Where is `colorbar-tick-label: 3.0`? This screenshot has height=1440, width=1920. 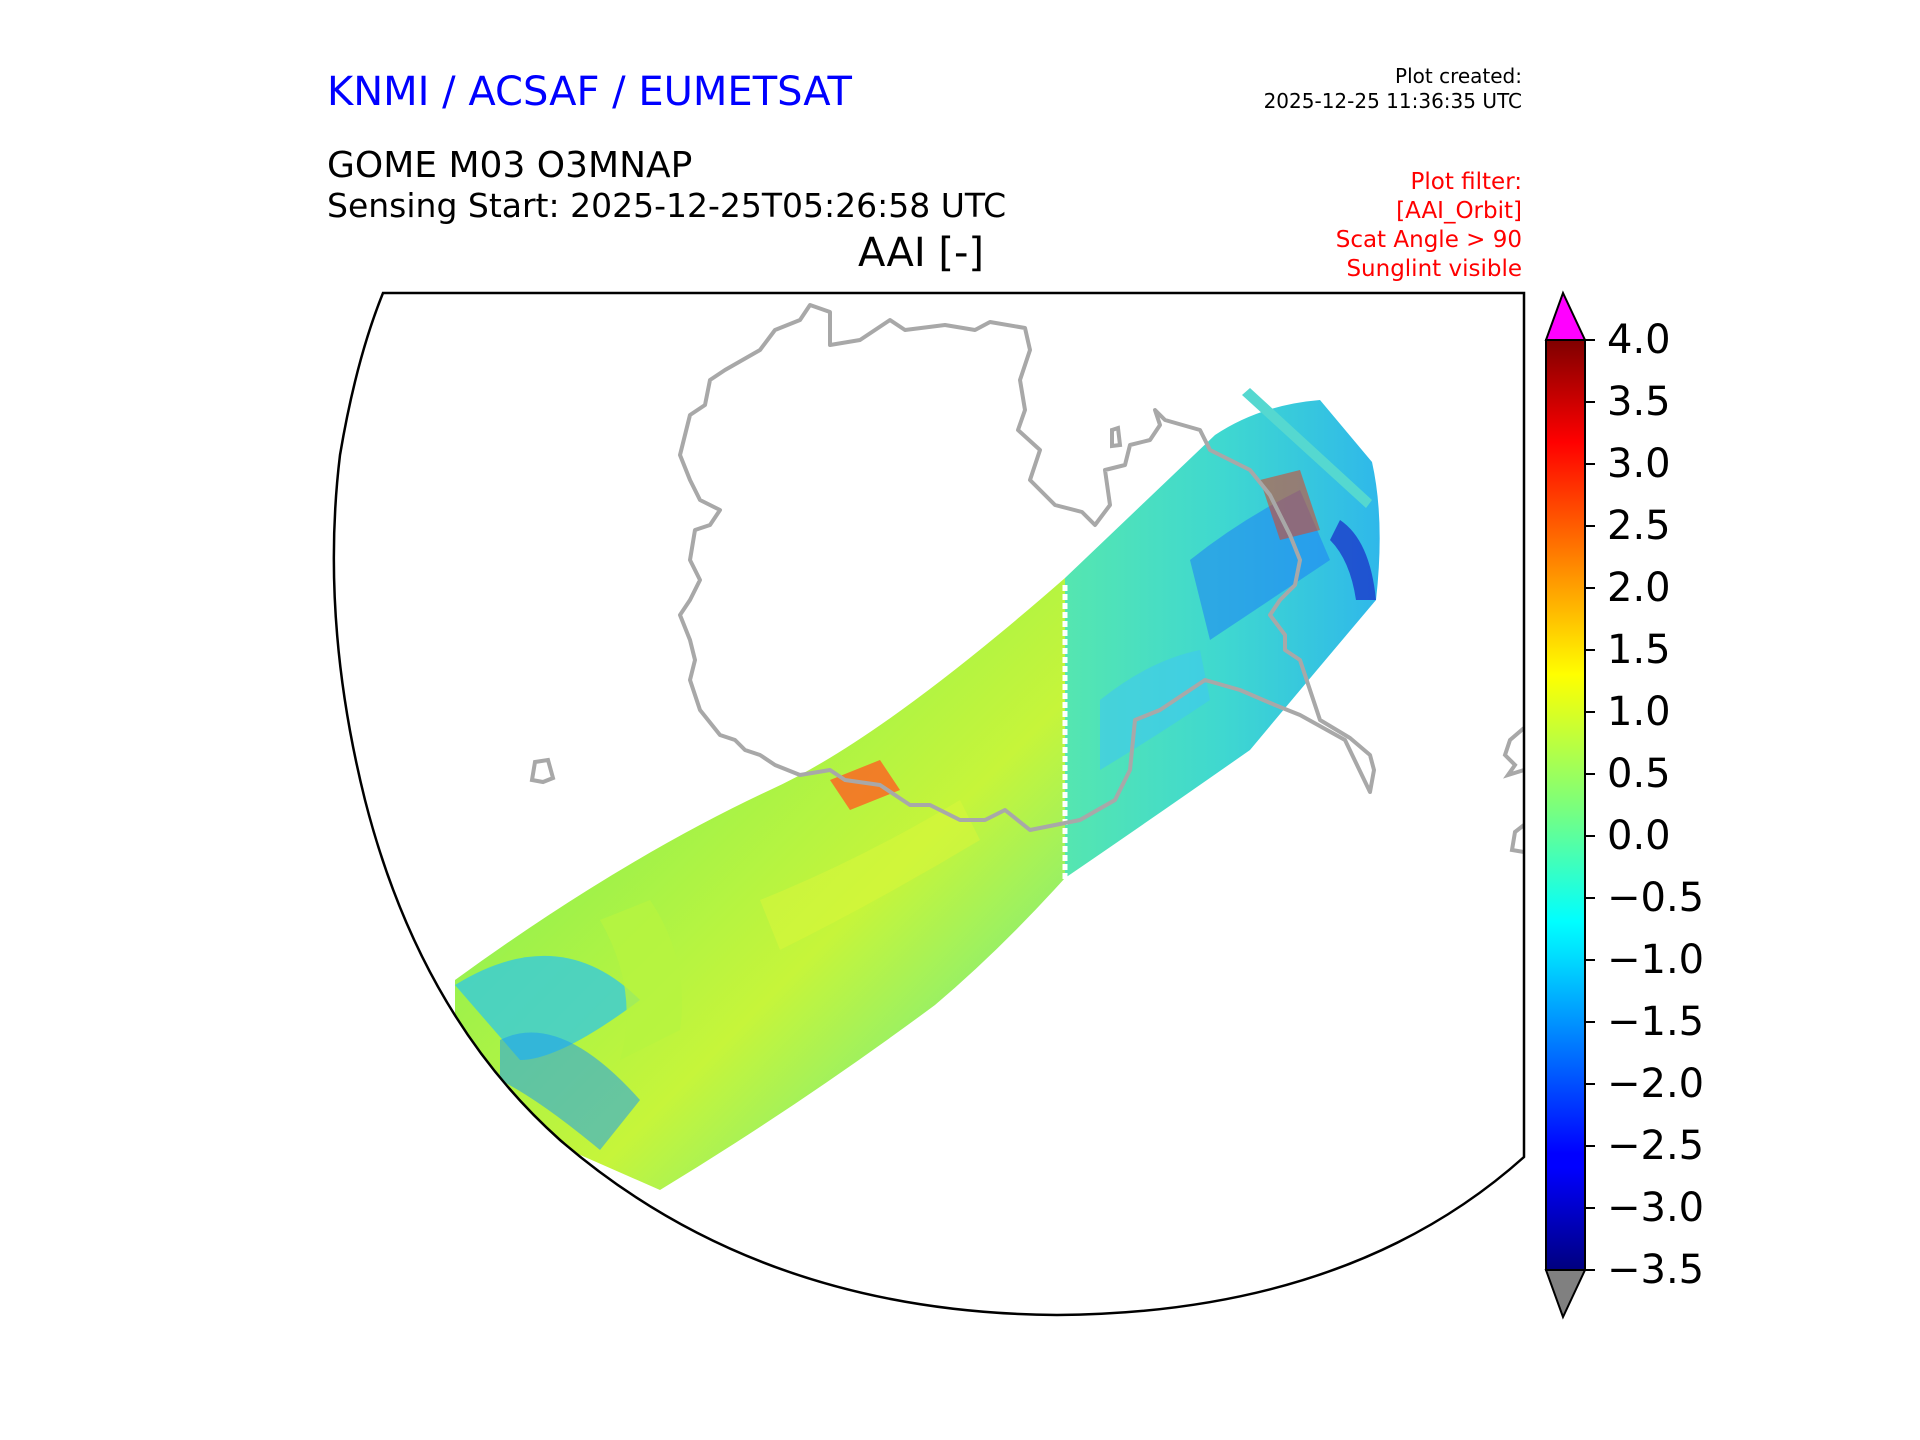 colorbar-tick-label: 3.0 is located at coordinates (1639, 464).